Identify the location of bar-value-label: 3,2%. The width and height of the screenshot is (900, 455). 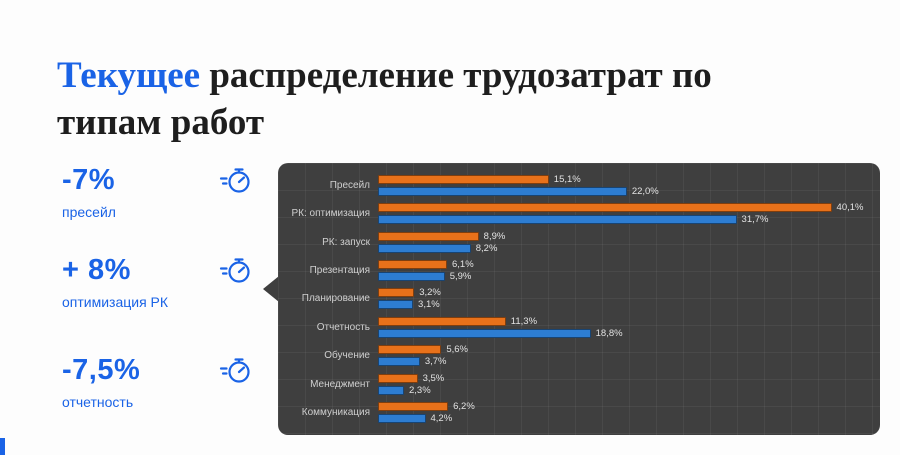
(430, 293).